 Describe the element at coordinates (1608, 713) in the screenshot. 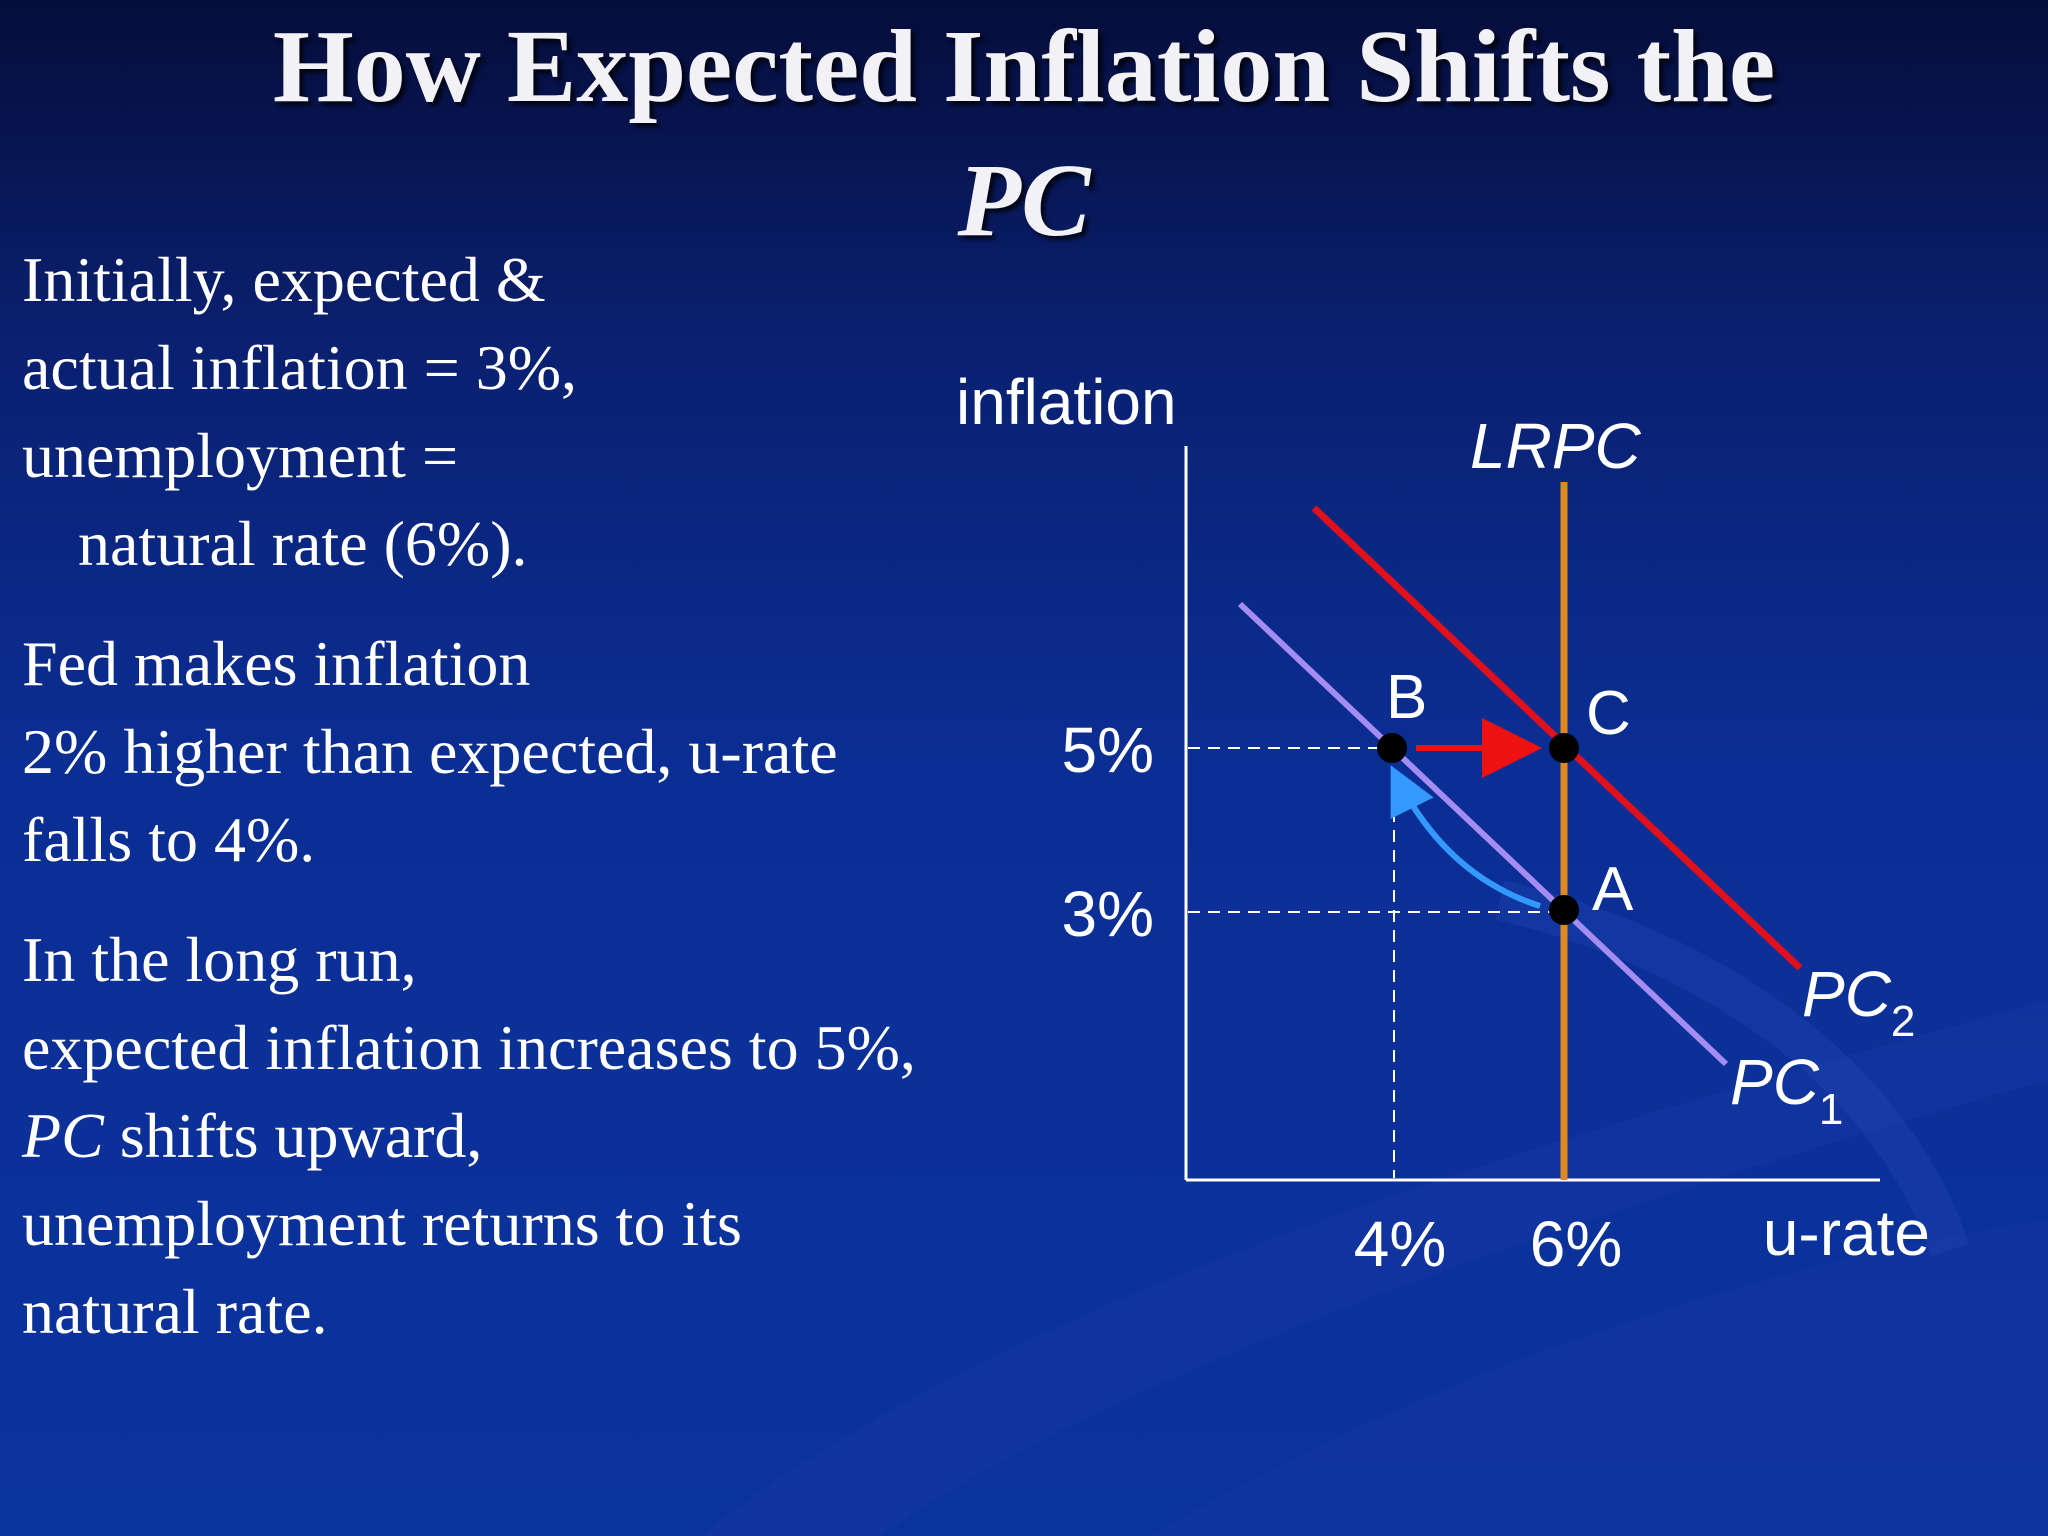

I see `point-c-label: C` at that location.